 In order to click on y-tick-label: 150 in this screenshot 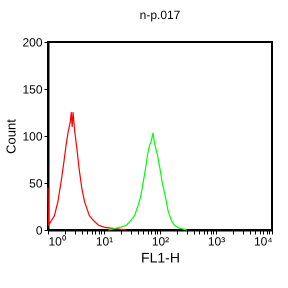, I will do `click(32, 89)`.